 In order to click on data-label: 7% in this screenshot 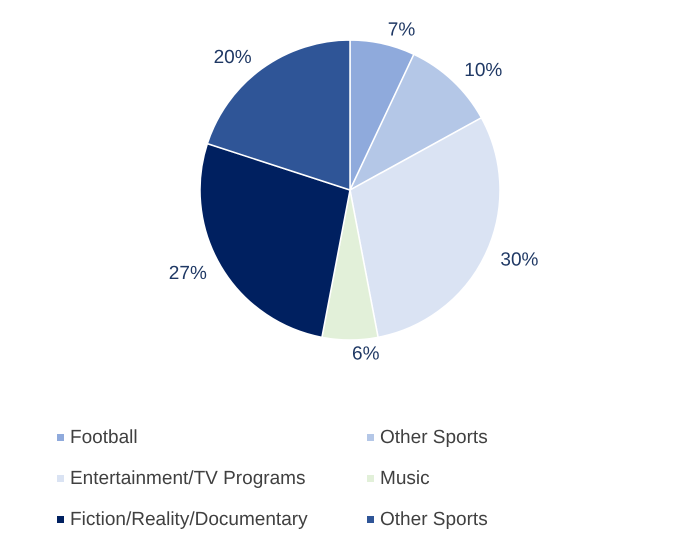, I will do `click(402, 29)`.